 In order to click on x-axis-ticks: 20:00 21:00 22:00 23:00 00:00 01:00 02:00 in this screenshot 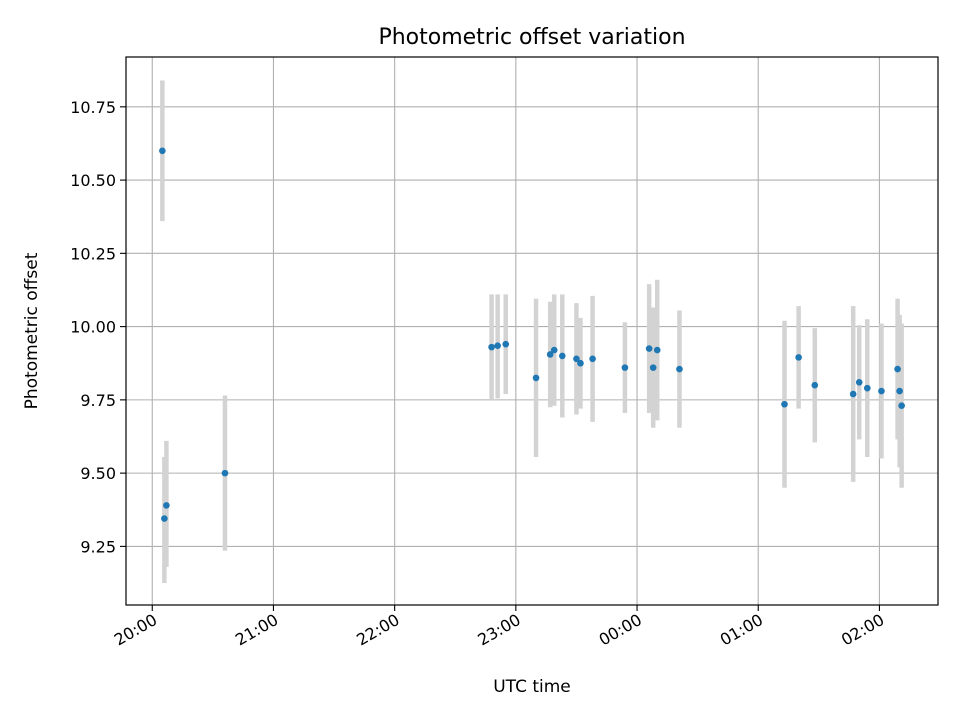, I will do `click(499, 627)`.